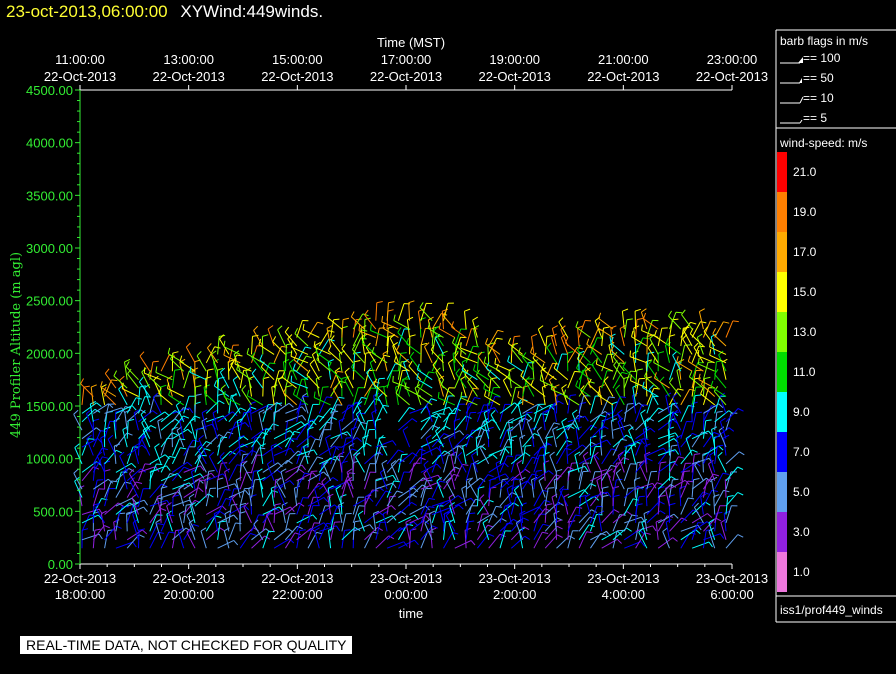  I want to click on speed-swatch, so click(782, 372).